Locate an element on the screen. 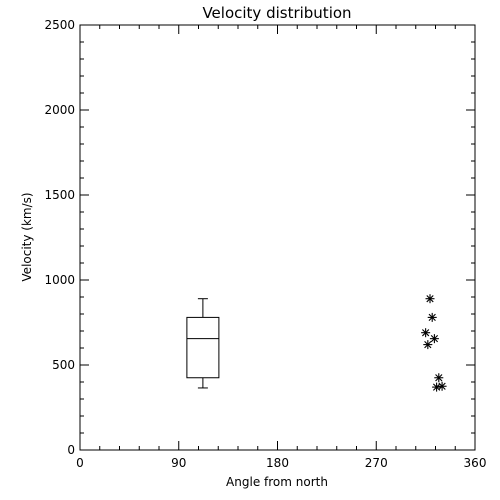 Image resolution: width=500 pixels, height=500 pixels. x-tick-label: 0 is located at coordinates (80, 463).